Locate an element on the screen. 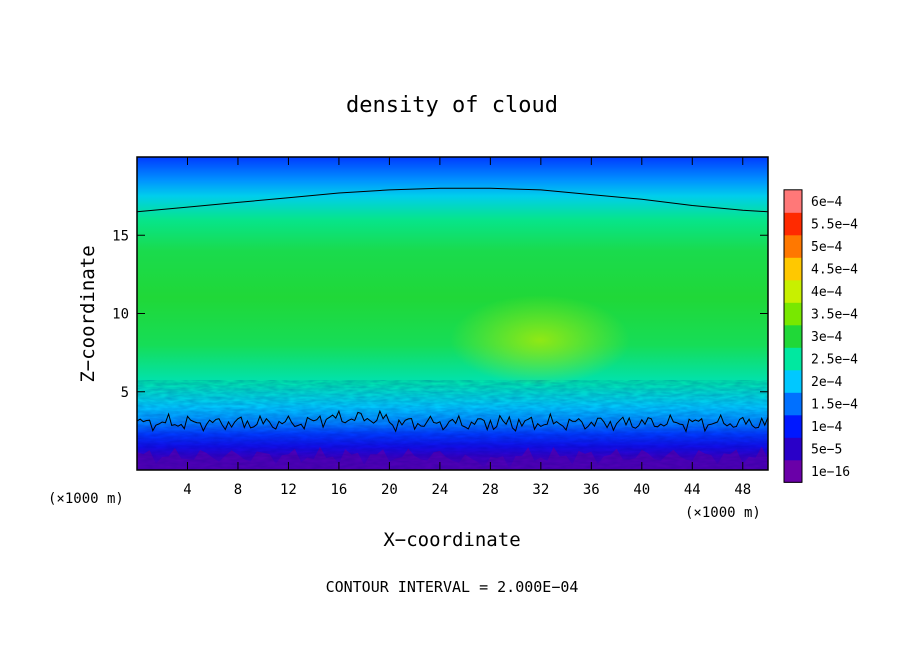  colorbar-label: 1e−16 is located at coordinates (830, 472).